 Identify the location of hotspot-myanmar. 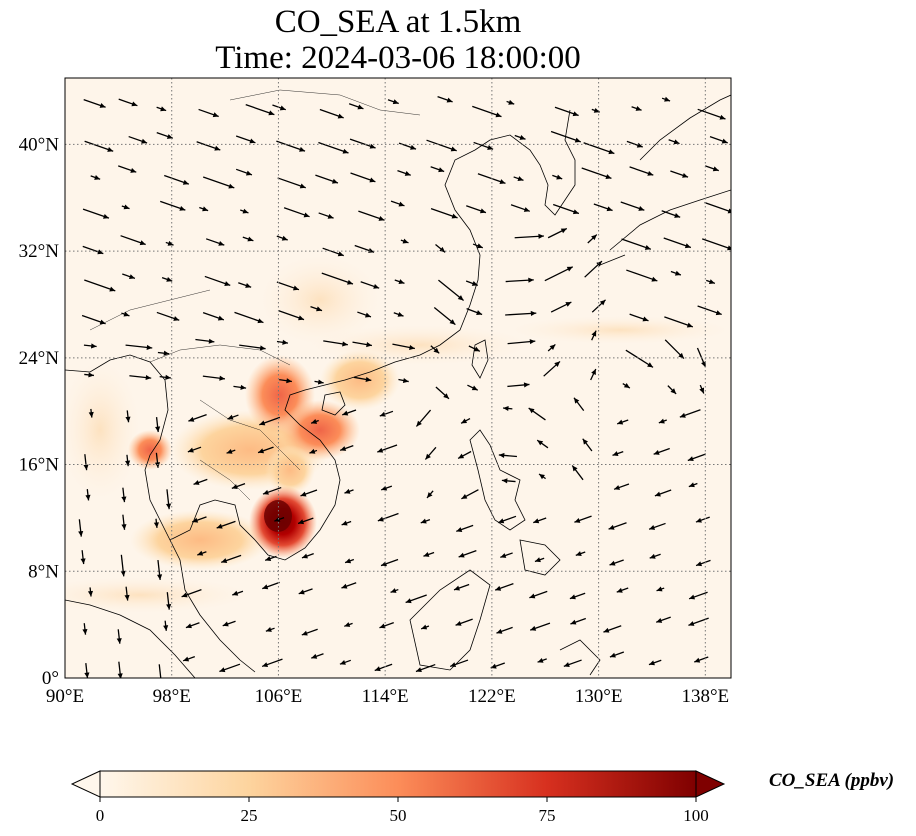
(150, 450).